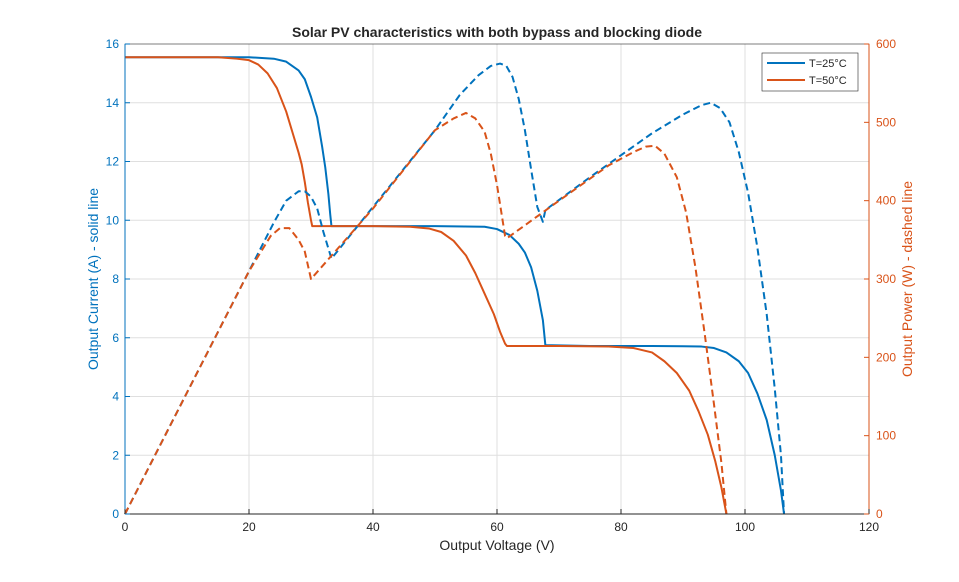 Image resolution: width=959 pixels, height=582 pixels. I want to click on legend: T=25°C T=50°C, so click(810, 72).